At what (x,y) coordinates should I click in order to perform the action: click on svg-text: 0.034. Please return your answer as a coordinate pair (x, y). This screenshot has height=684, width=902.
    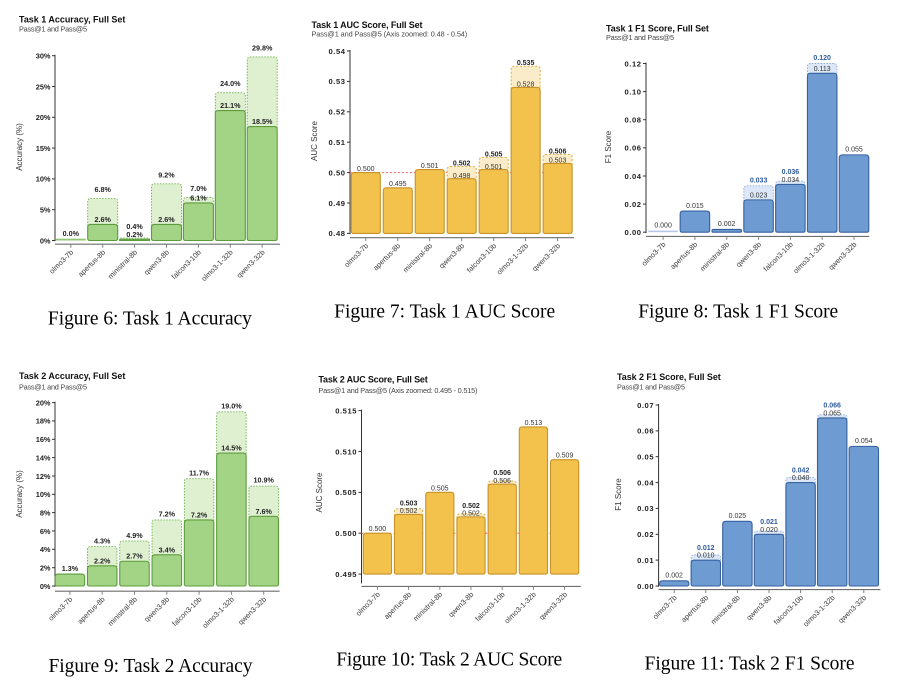
    Looking at the image, I should click on (791, 180).